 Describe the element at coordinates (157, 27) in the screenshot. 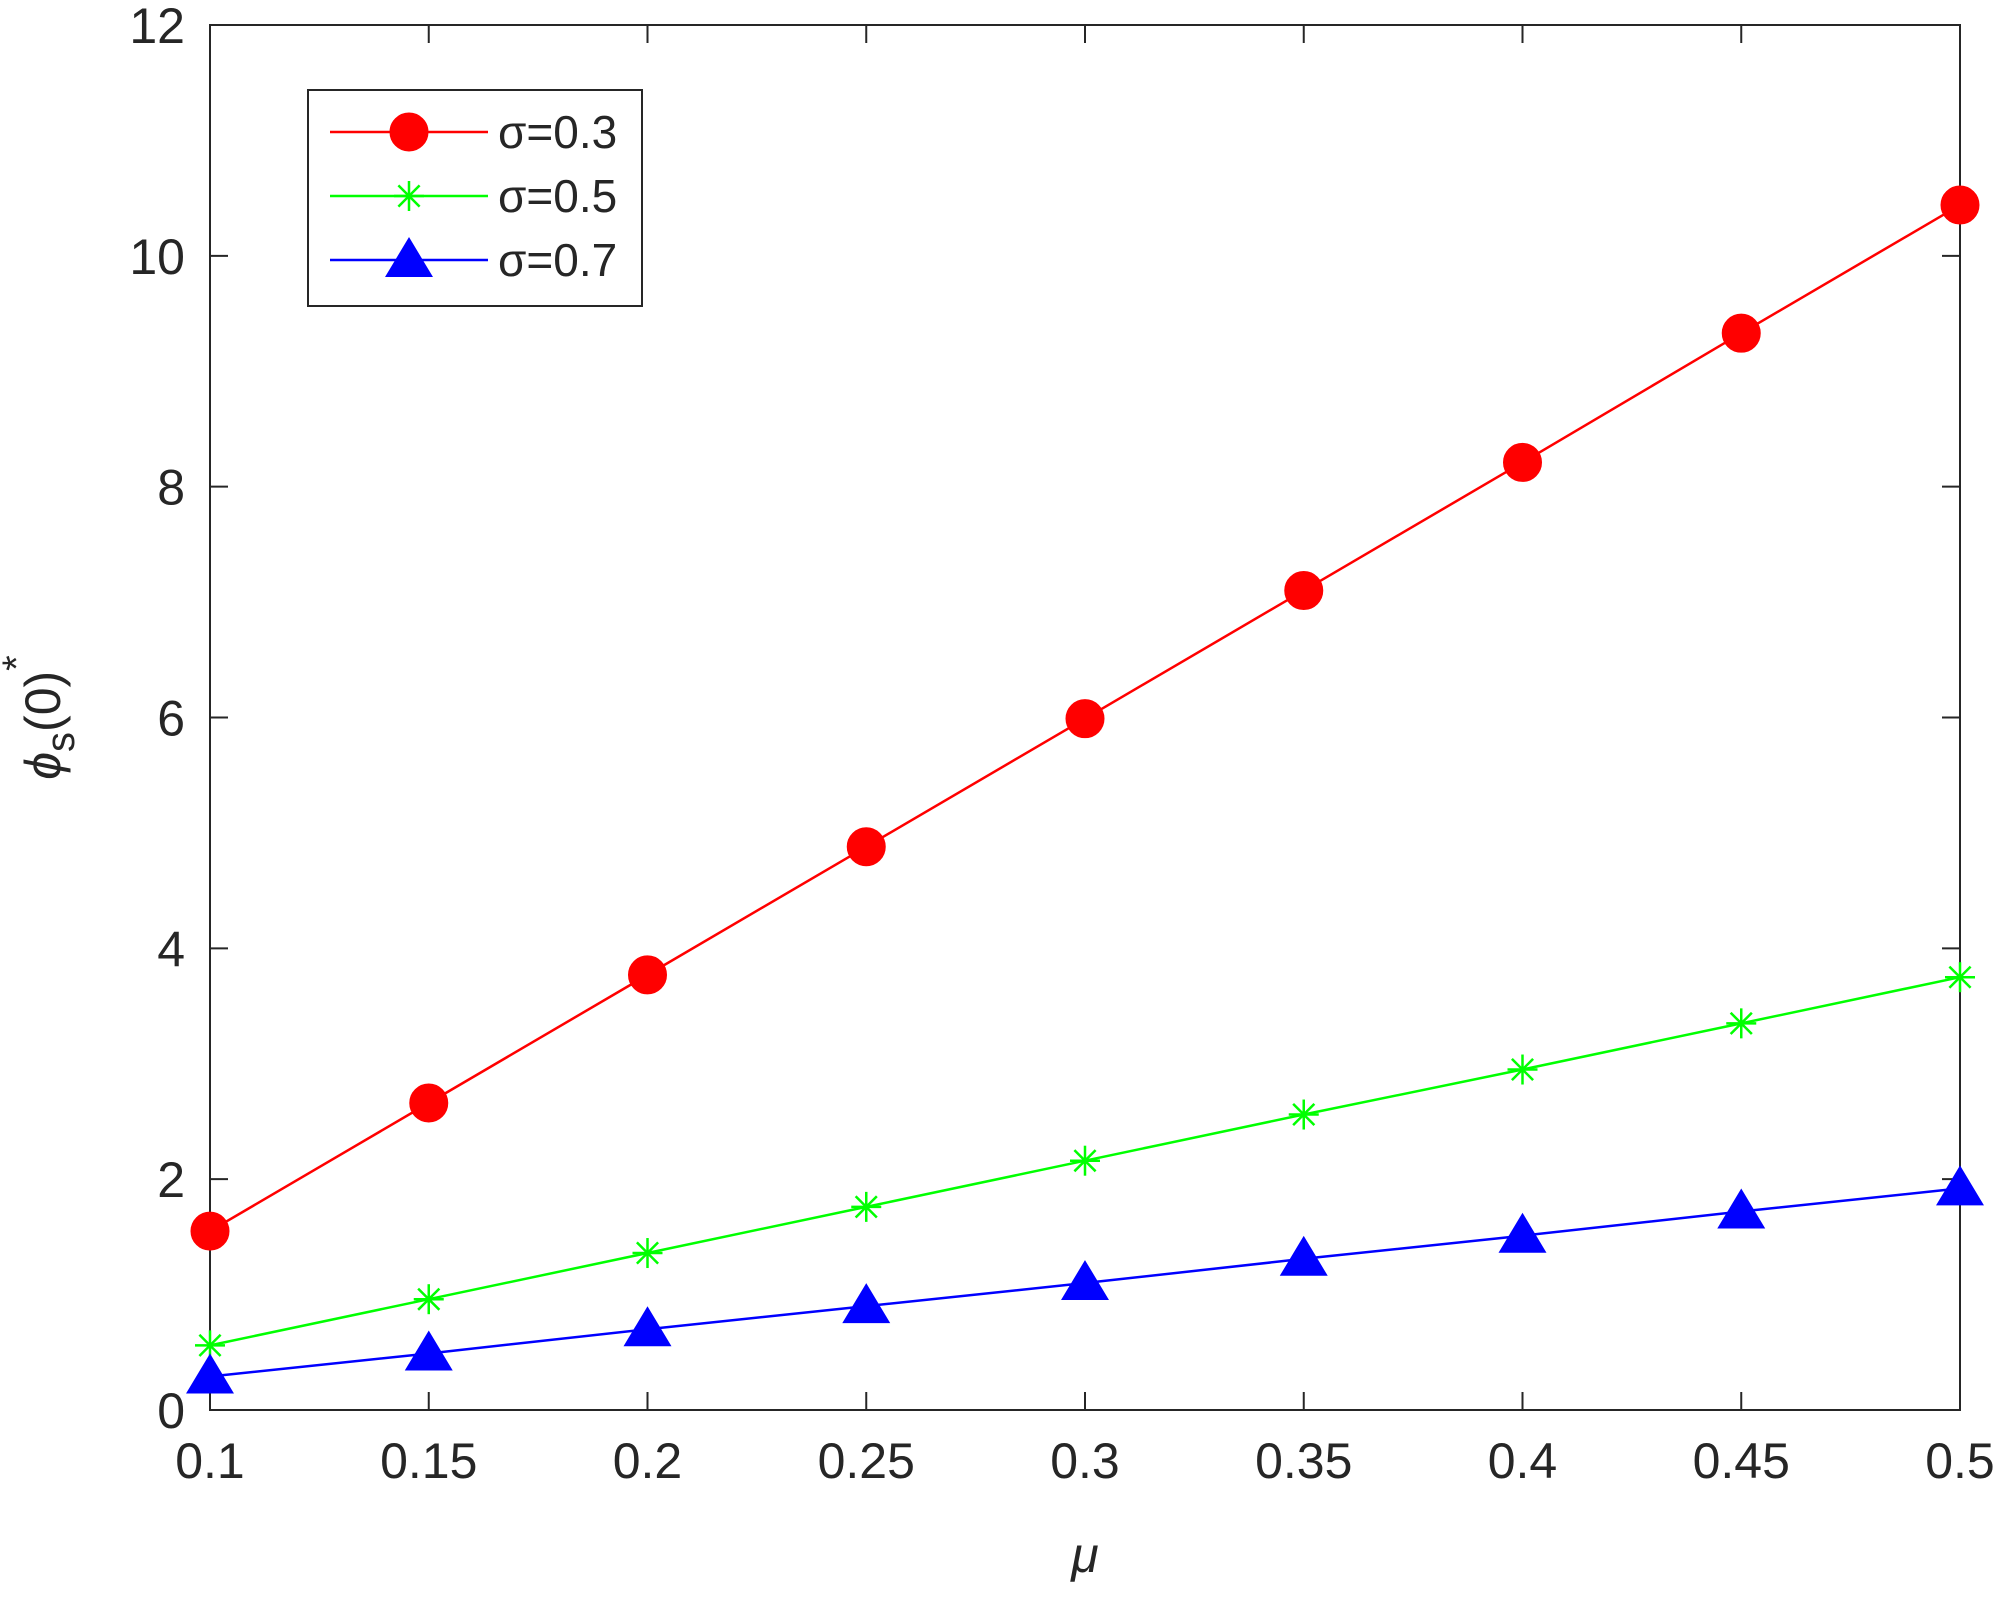

I see `y-tick-label: 12` at that location.